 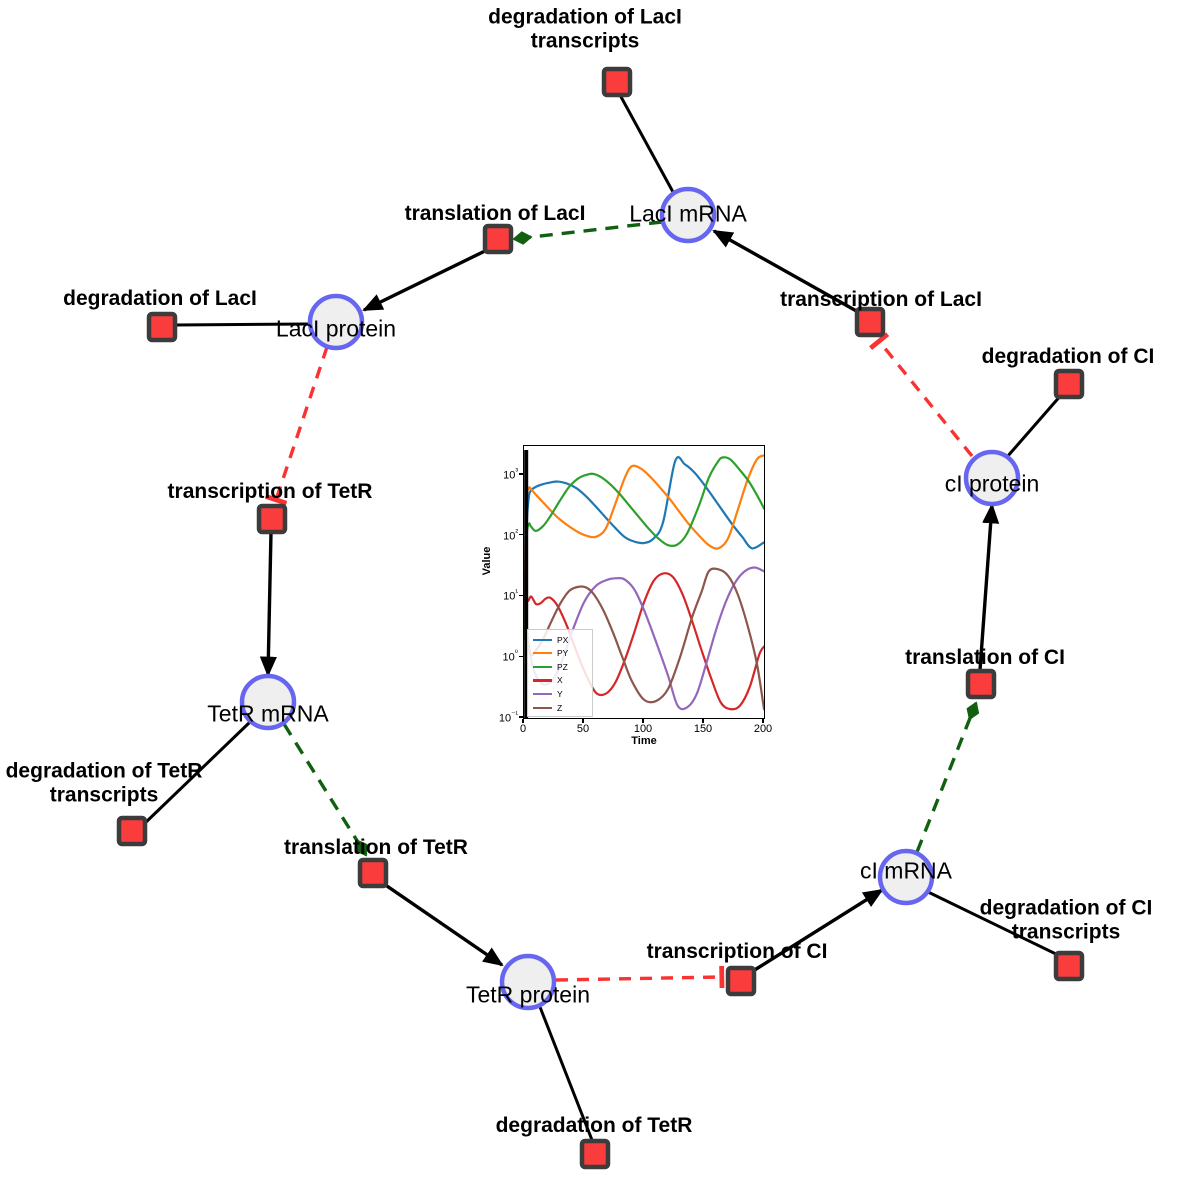 I want to click on plot-legend-label-Y: Y, so click(x=560, y=693).